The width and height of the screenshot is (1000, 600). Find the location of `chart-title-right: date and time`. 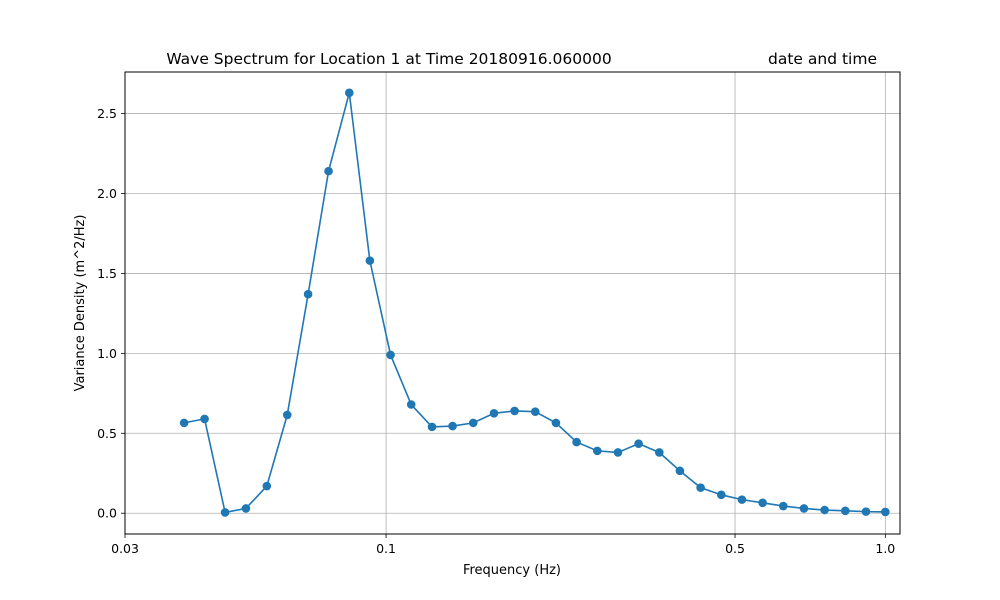

chart-title-right: date and time is located at coordinates (822, 59).